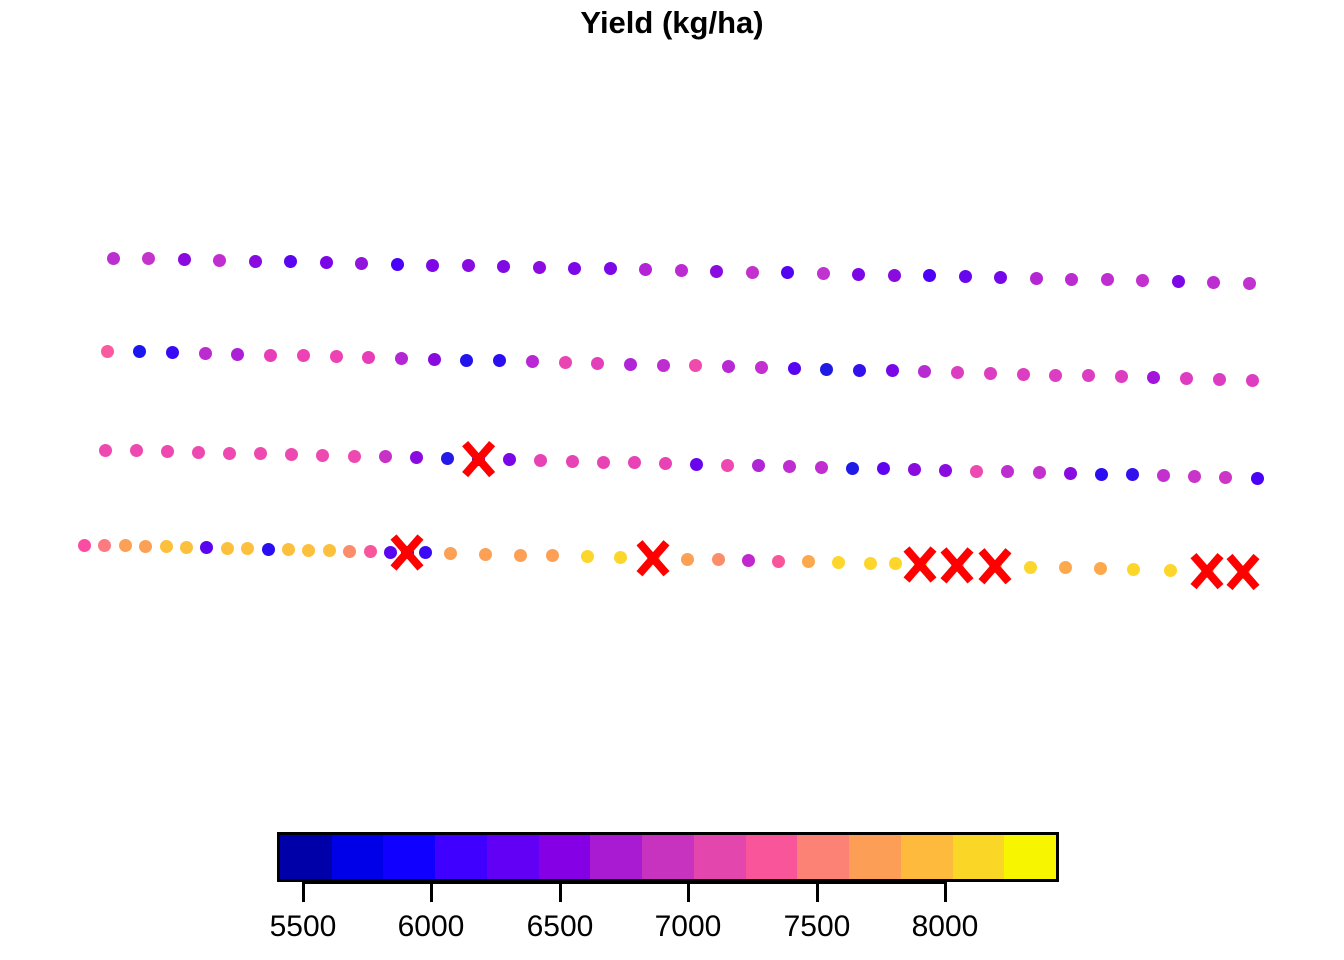  I want to click on colorbar, so click(668, 857).